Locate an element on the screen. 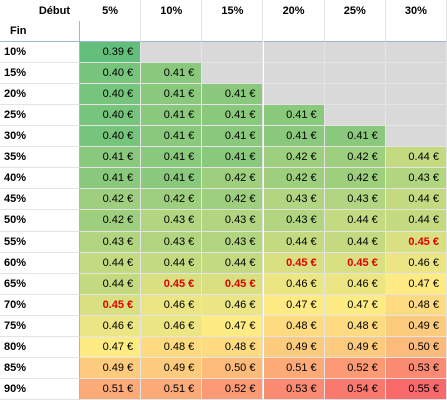 Image resolution: width=447 pixels, height=400 pixels. row-header: 75% is located at coordinates (40, 326).